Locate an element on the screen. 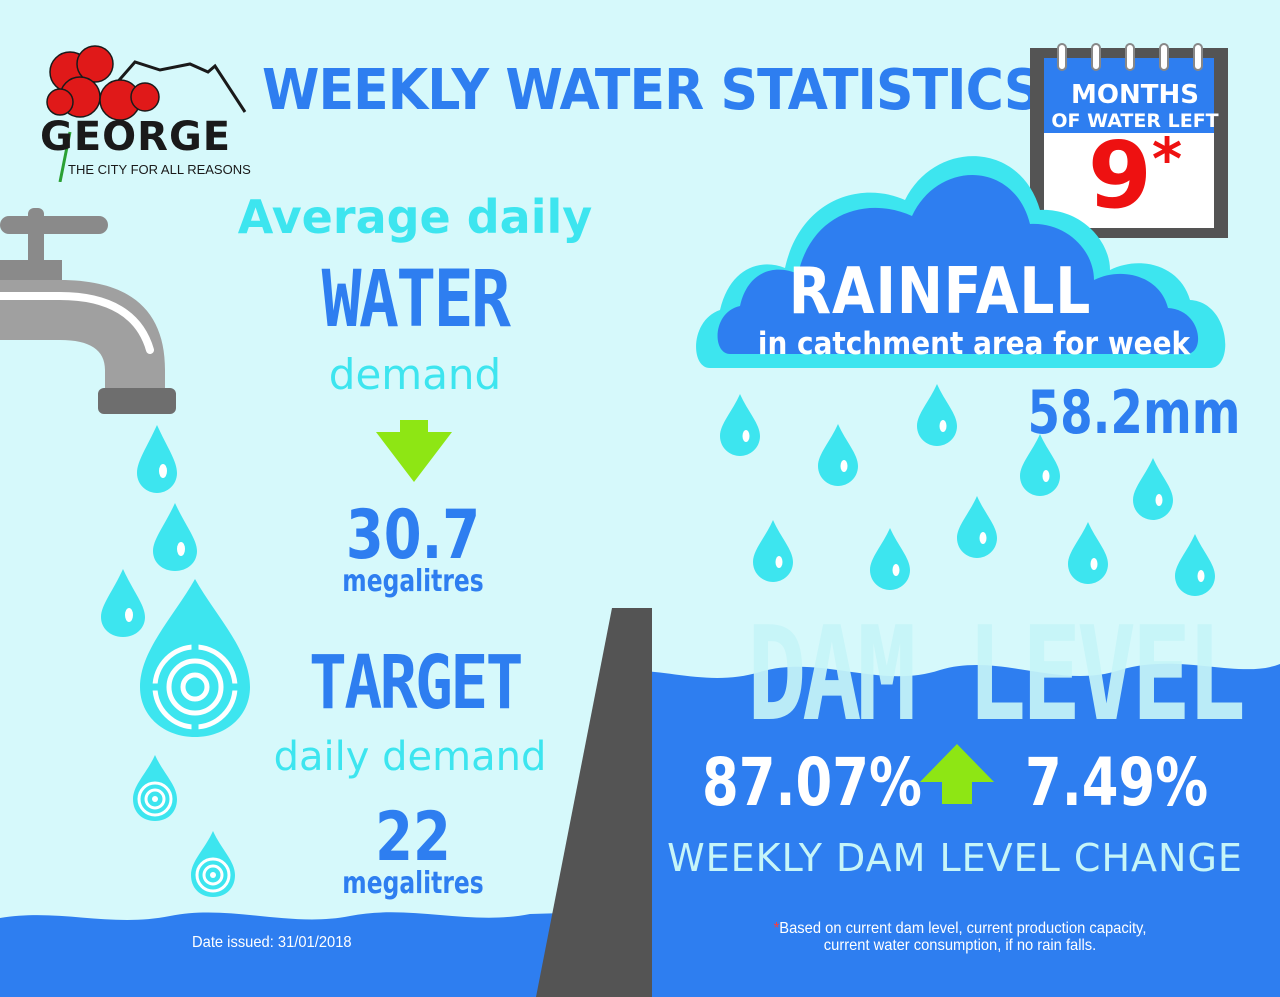 The width and height of the screenshot is (1280, 997). water-headline: WATER is located at coordinates (416, 300).